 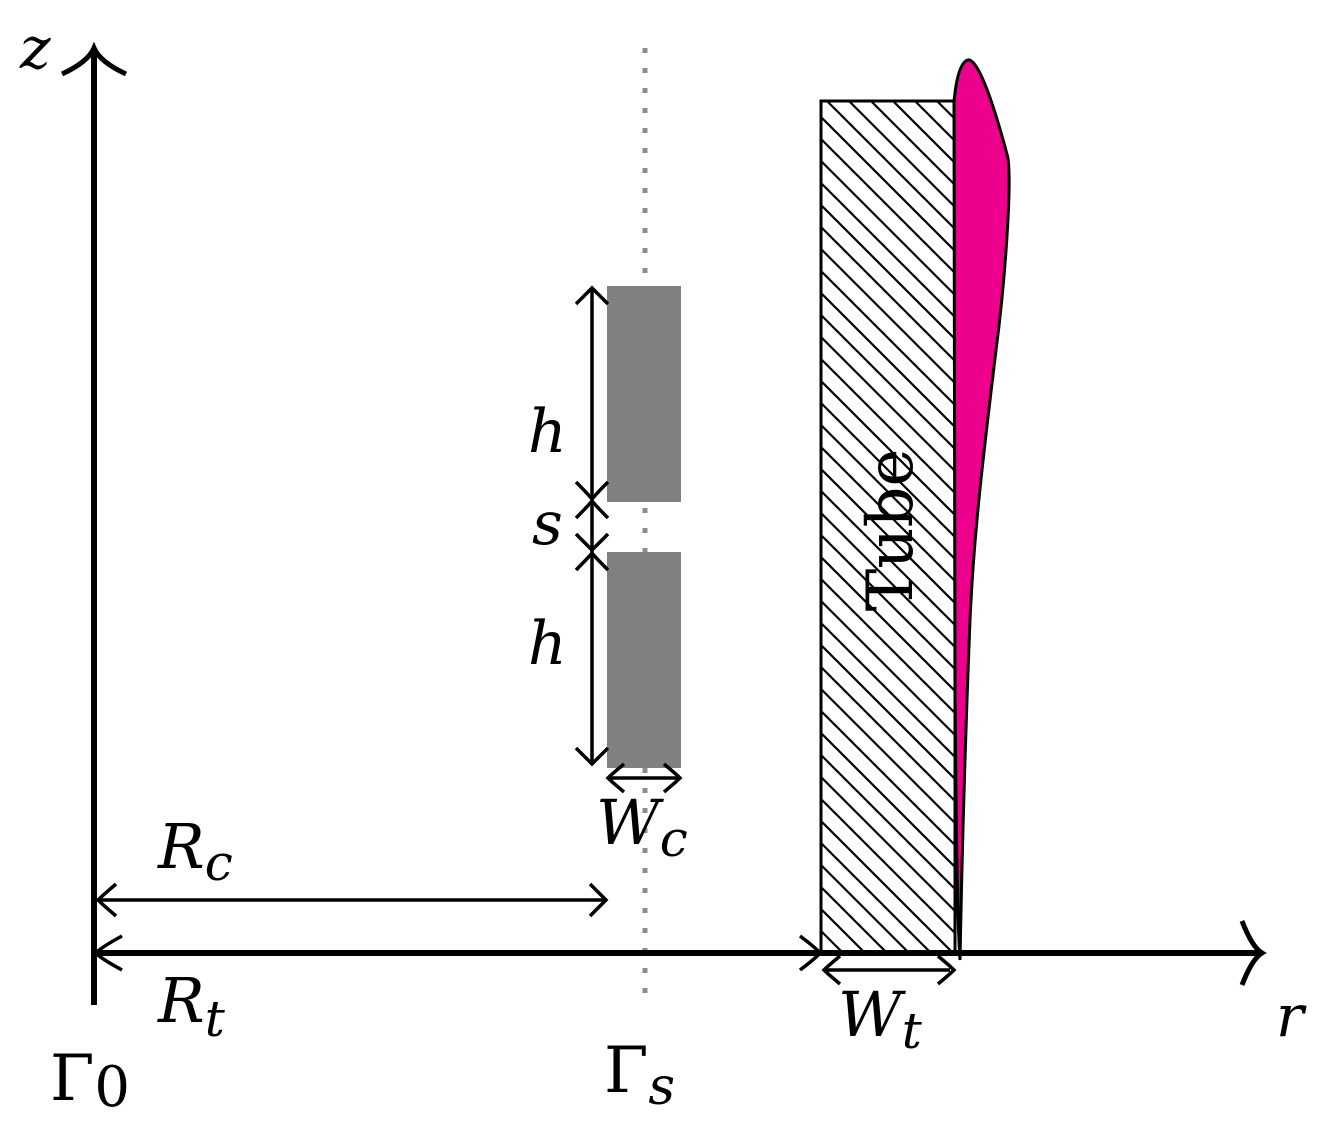 What do you see at coordinates (90, 1081) in the screenshot?
I see `gamma-0-label: Γ0` at bounding box center [90, 1081].